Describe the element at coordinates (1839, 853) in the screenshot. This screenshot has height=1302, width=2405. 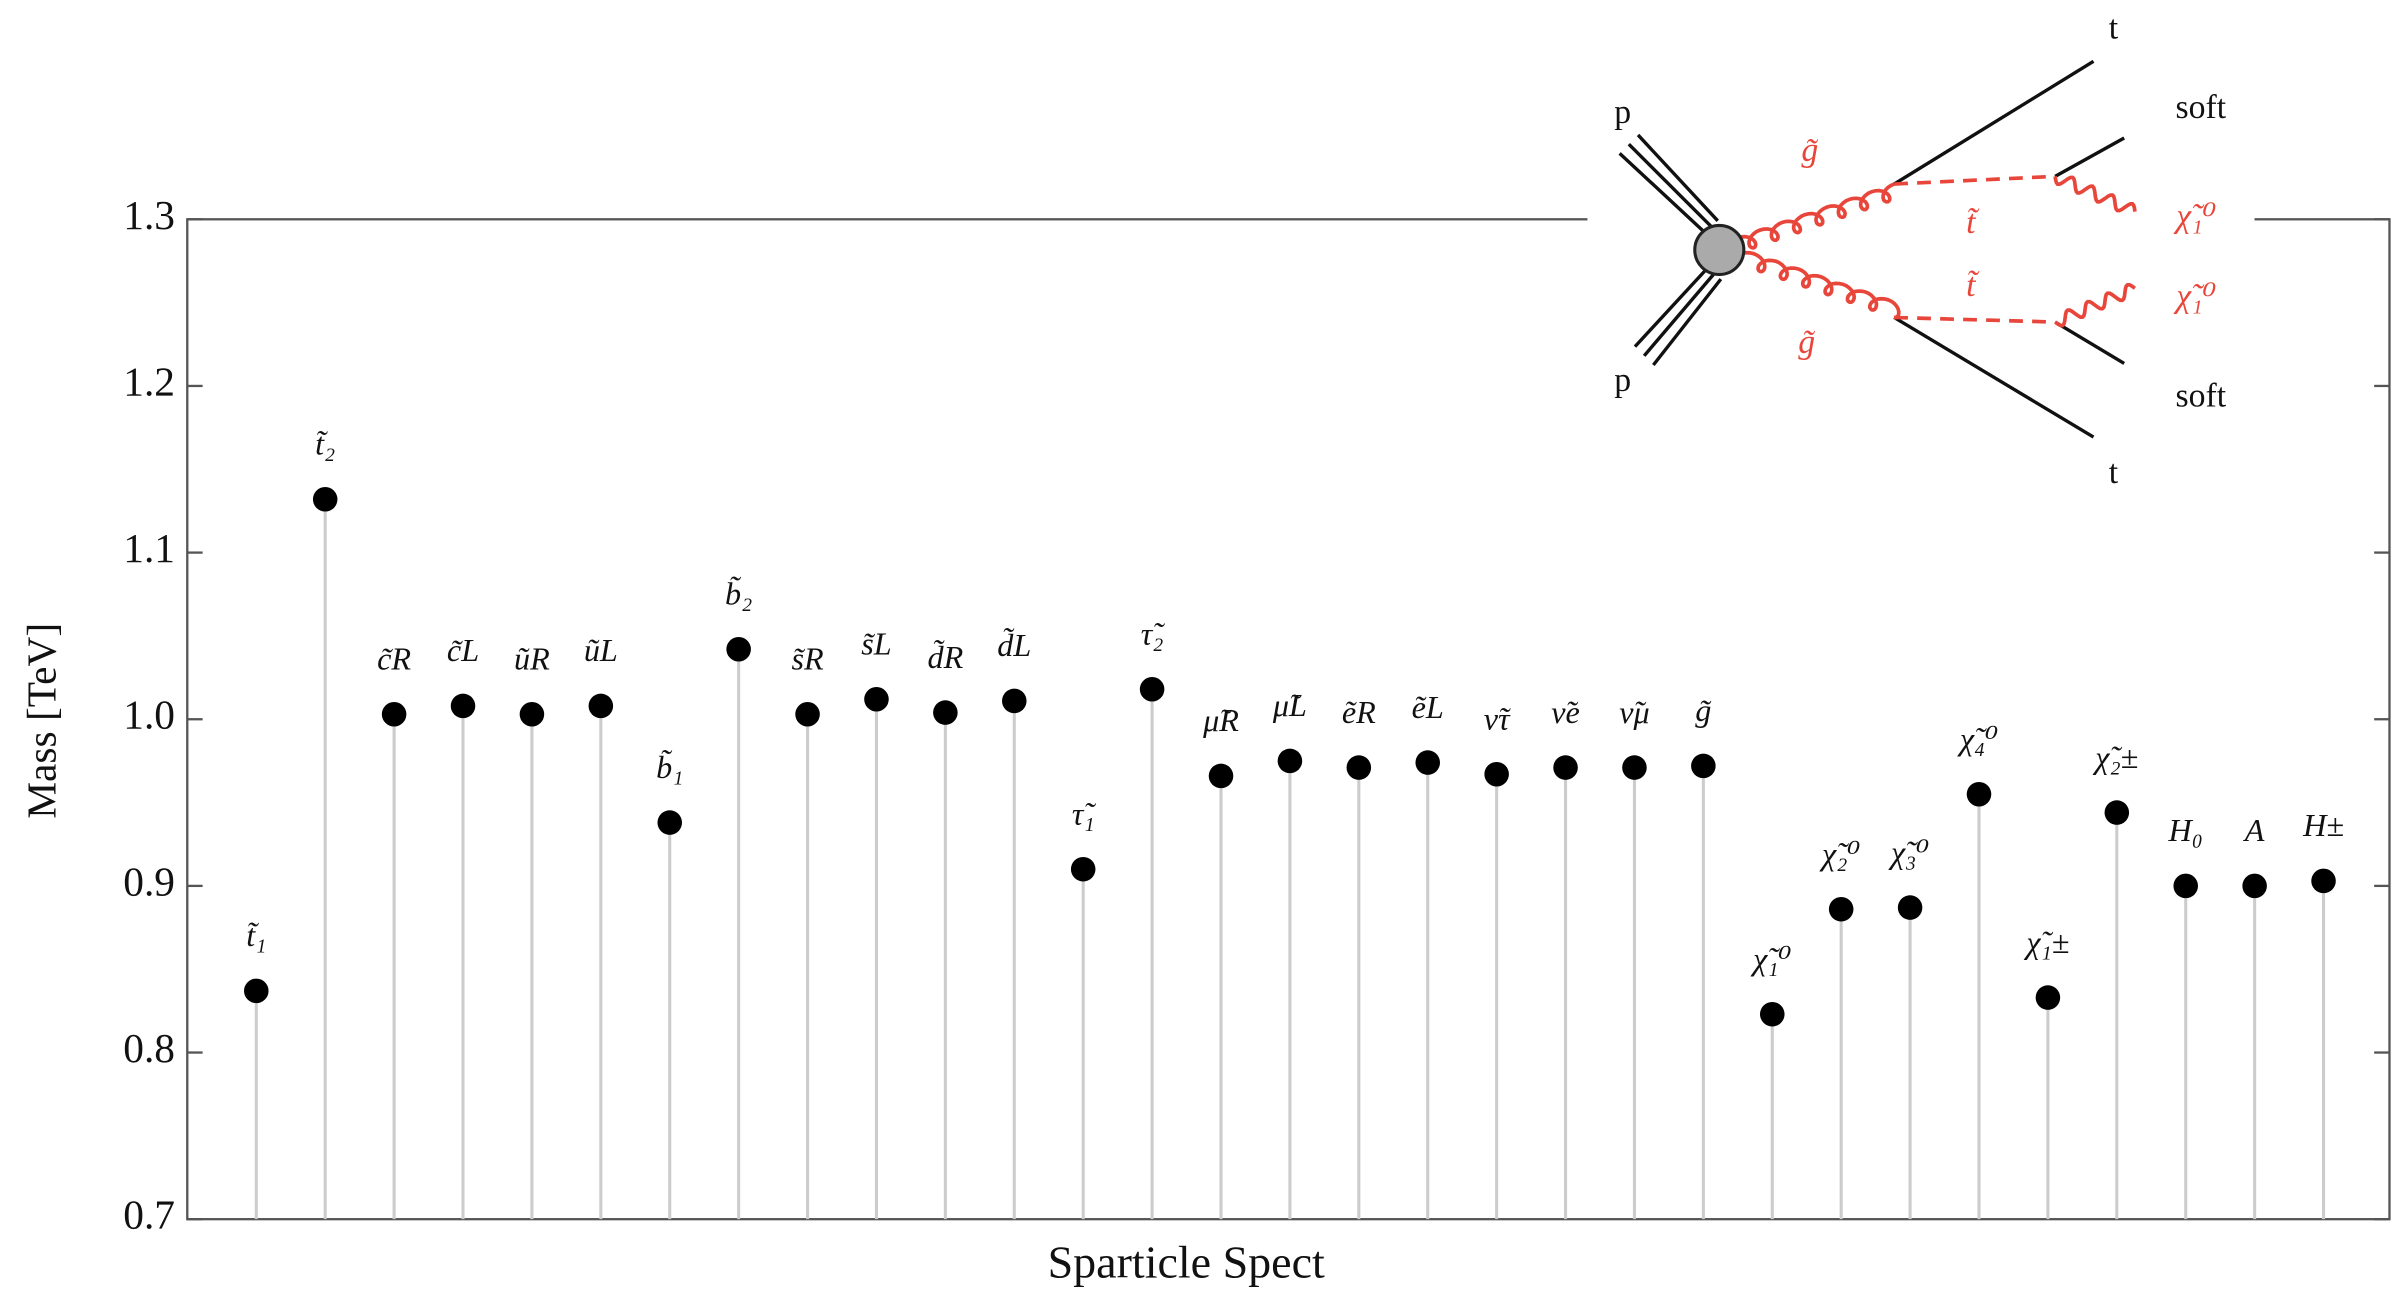
I see `category-label: χ̃₂⁰` at that location.